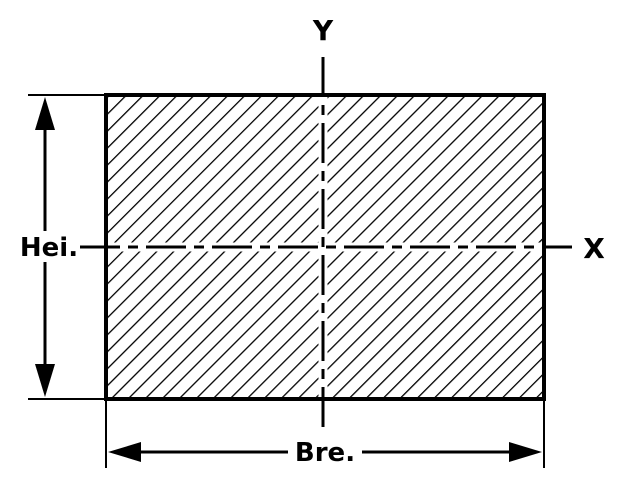 Image resolution: width=621 pixels, height=493 pixels. What do you see at coordinates (124, 452) in the screenshot?
I see `arrowhead-left-icon` at bounding box center [124, 452].